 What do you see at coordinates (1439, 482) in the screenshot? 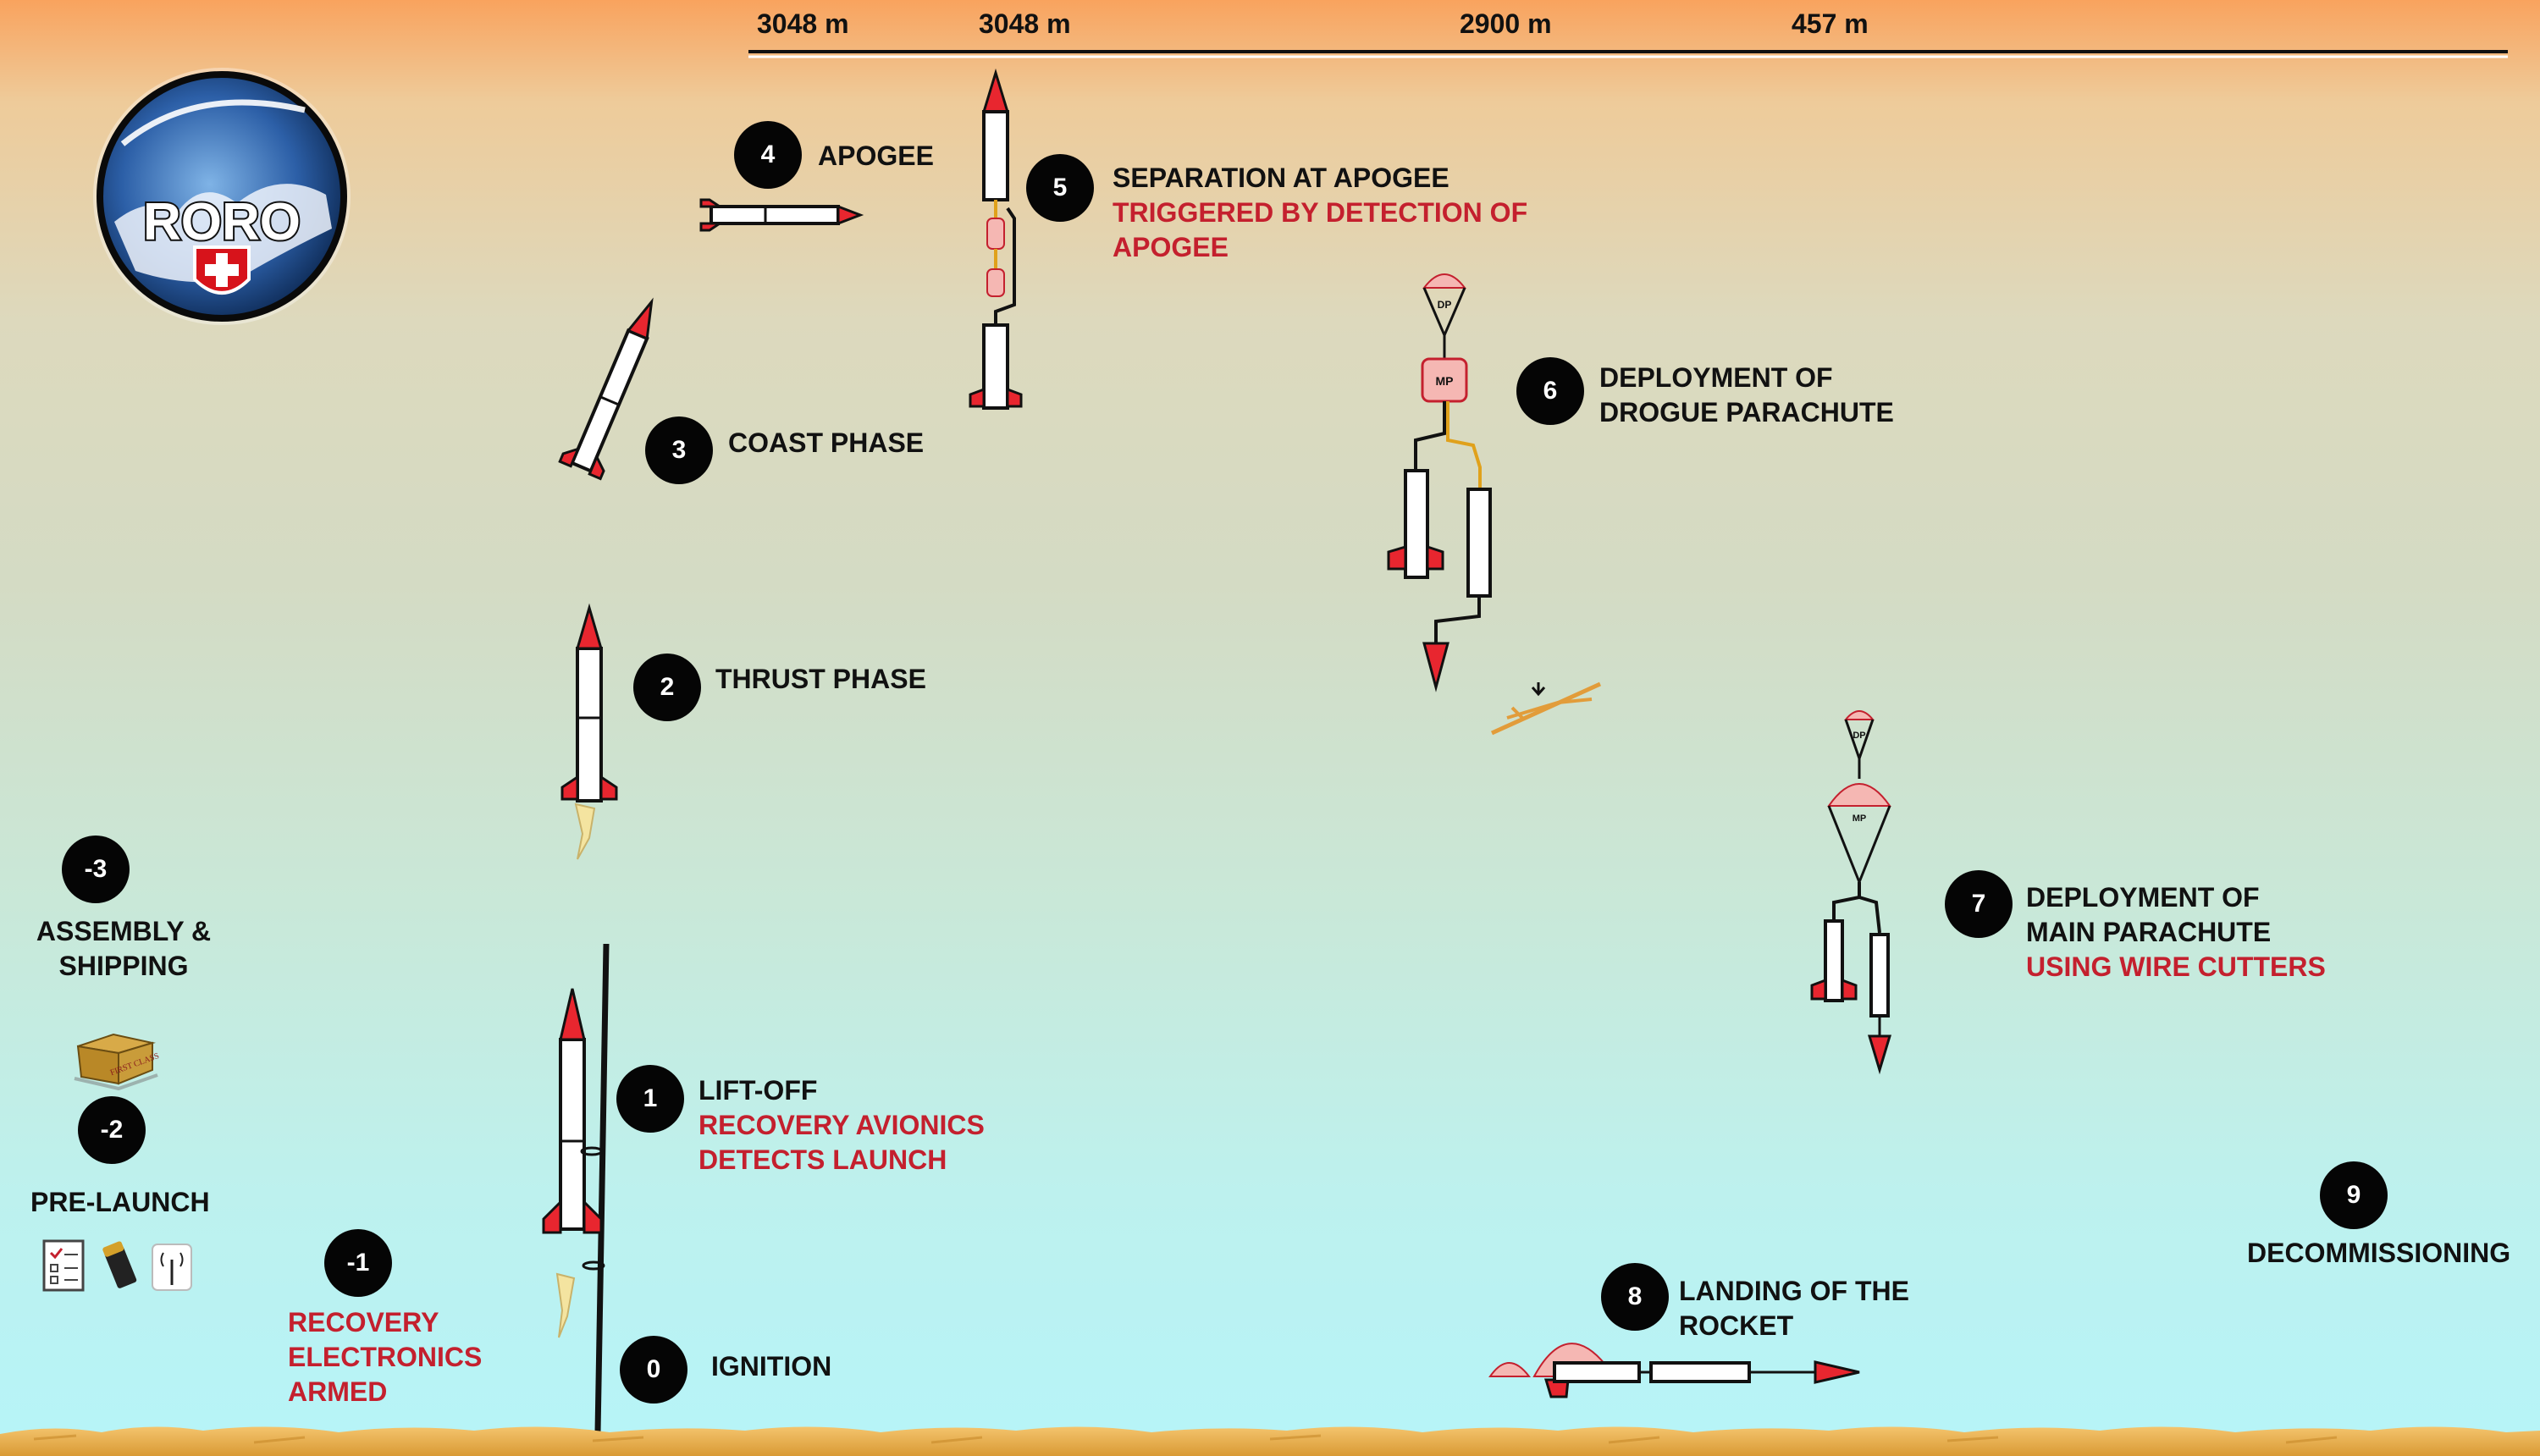
I see `drogue-deployment: DP MP` at bounding box center [1439, 482].